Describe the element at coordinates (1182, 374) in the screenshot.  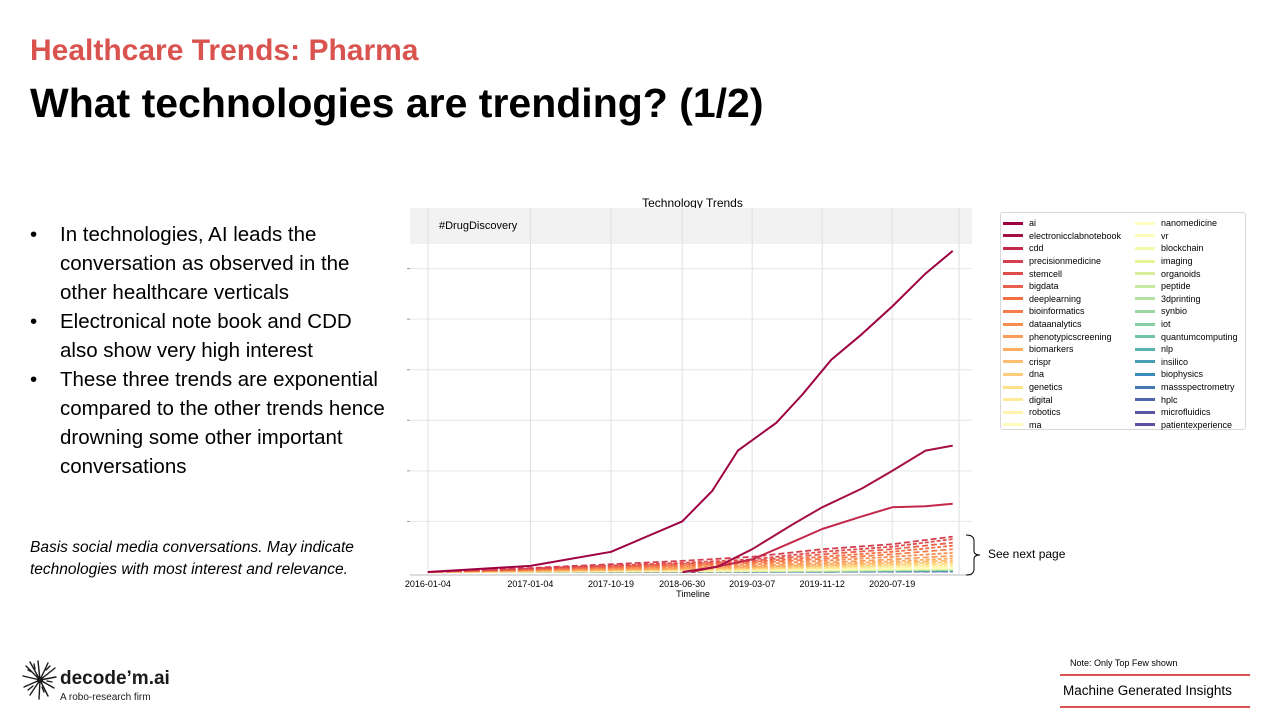
I see `legend-label: biophysics` at that location.